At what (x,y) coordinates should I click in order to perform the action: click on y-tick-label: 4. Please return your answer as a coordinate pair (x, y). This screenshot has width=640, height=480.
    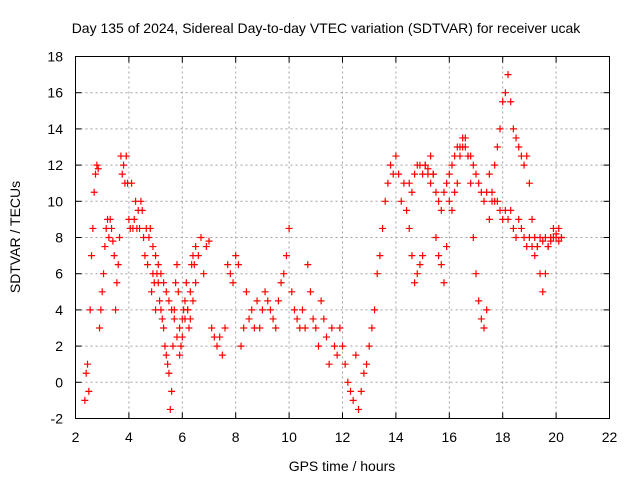
    Looking at the image, I should click on (59, 310).